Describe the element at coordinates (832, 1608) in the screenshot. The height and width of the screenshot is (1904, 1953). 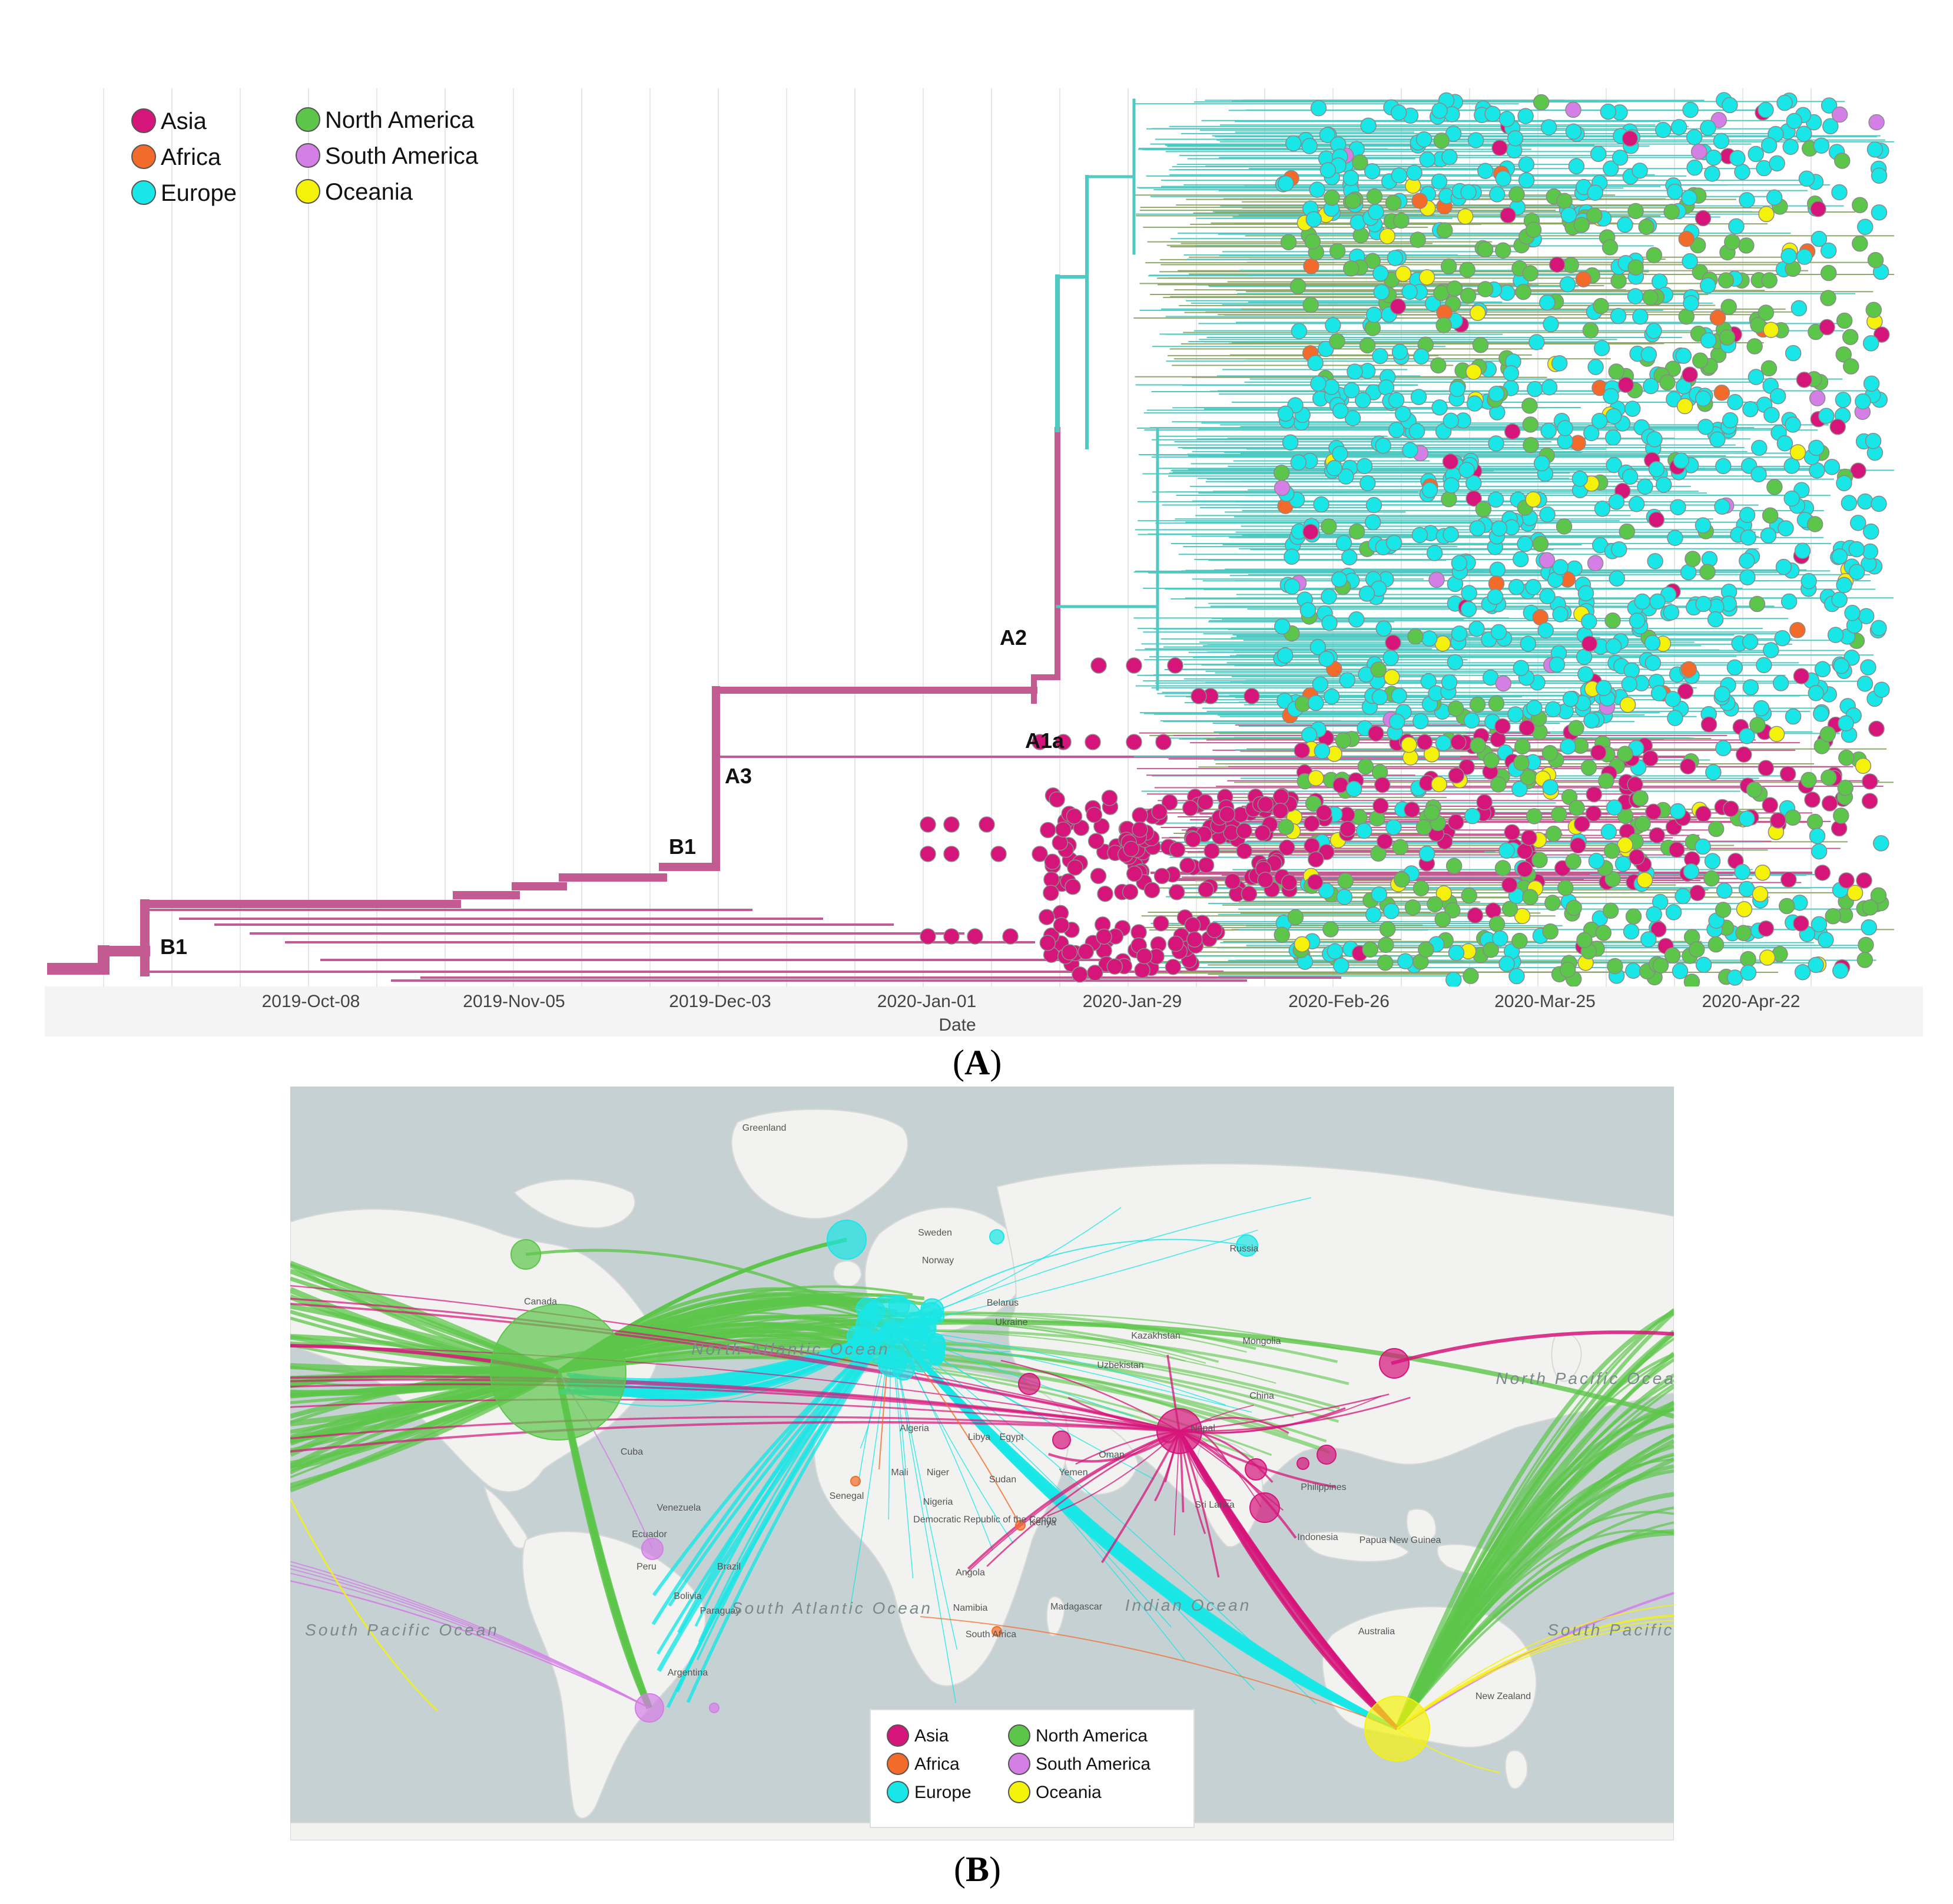
I see `ocean-label-south-atlantic: South Atlantic Ocean` at that location.